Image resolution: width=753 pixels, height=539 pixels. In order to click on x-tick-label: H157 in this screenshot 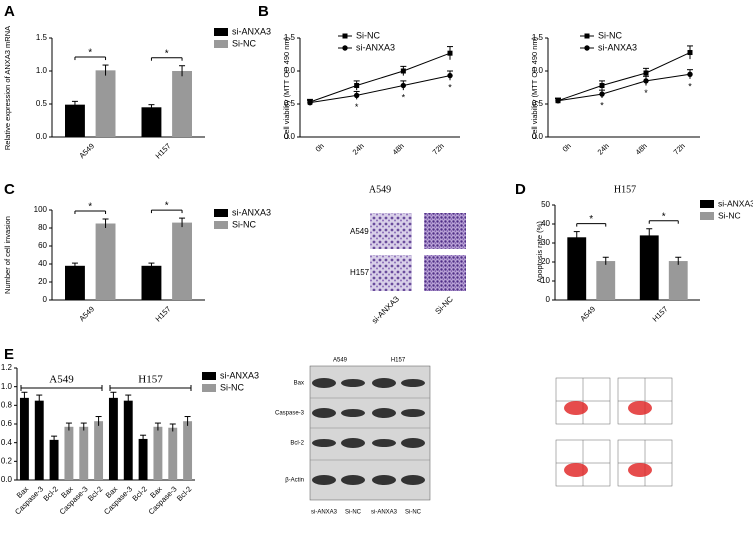, I will do `click(660, 313)`.